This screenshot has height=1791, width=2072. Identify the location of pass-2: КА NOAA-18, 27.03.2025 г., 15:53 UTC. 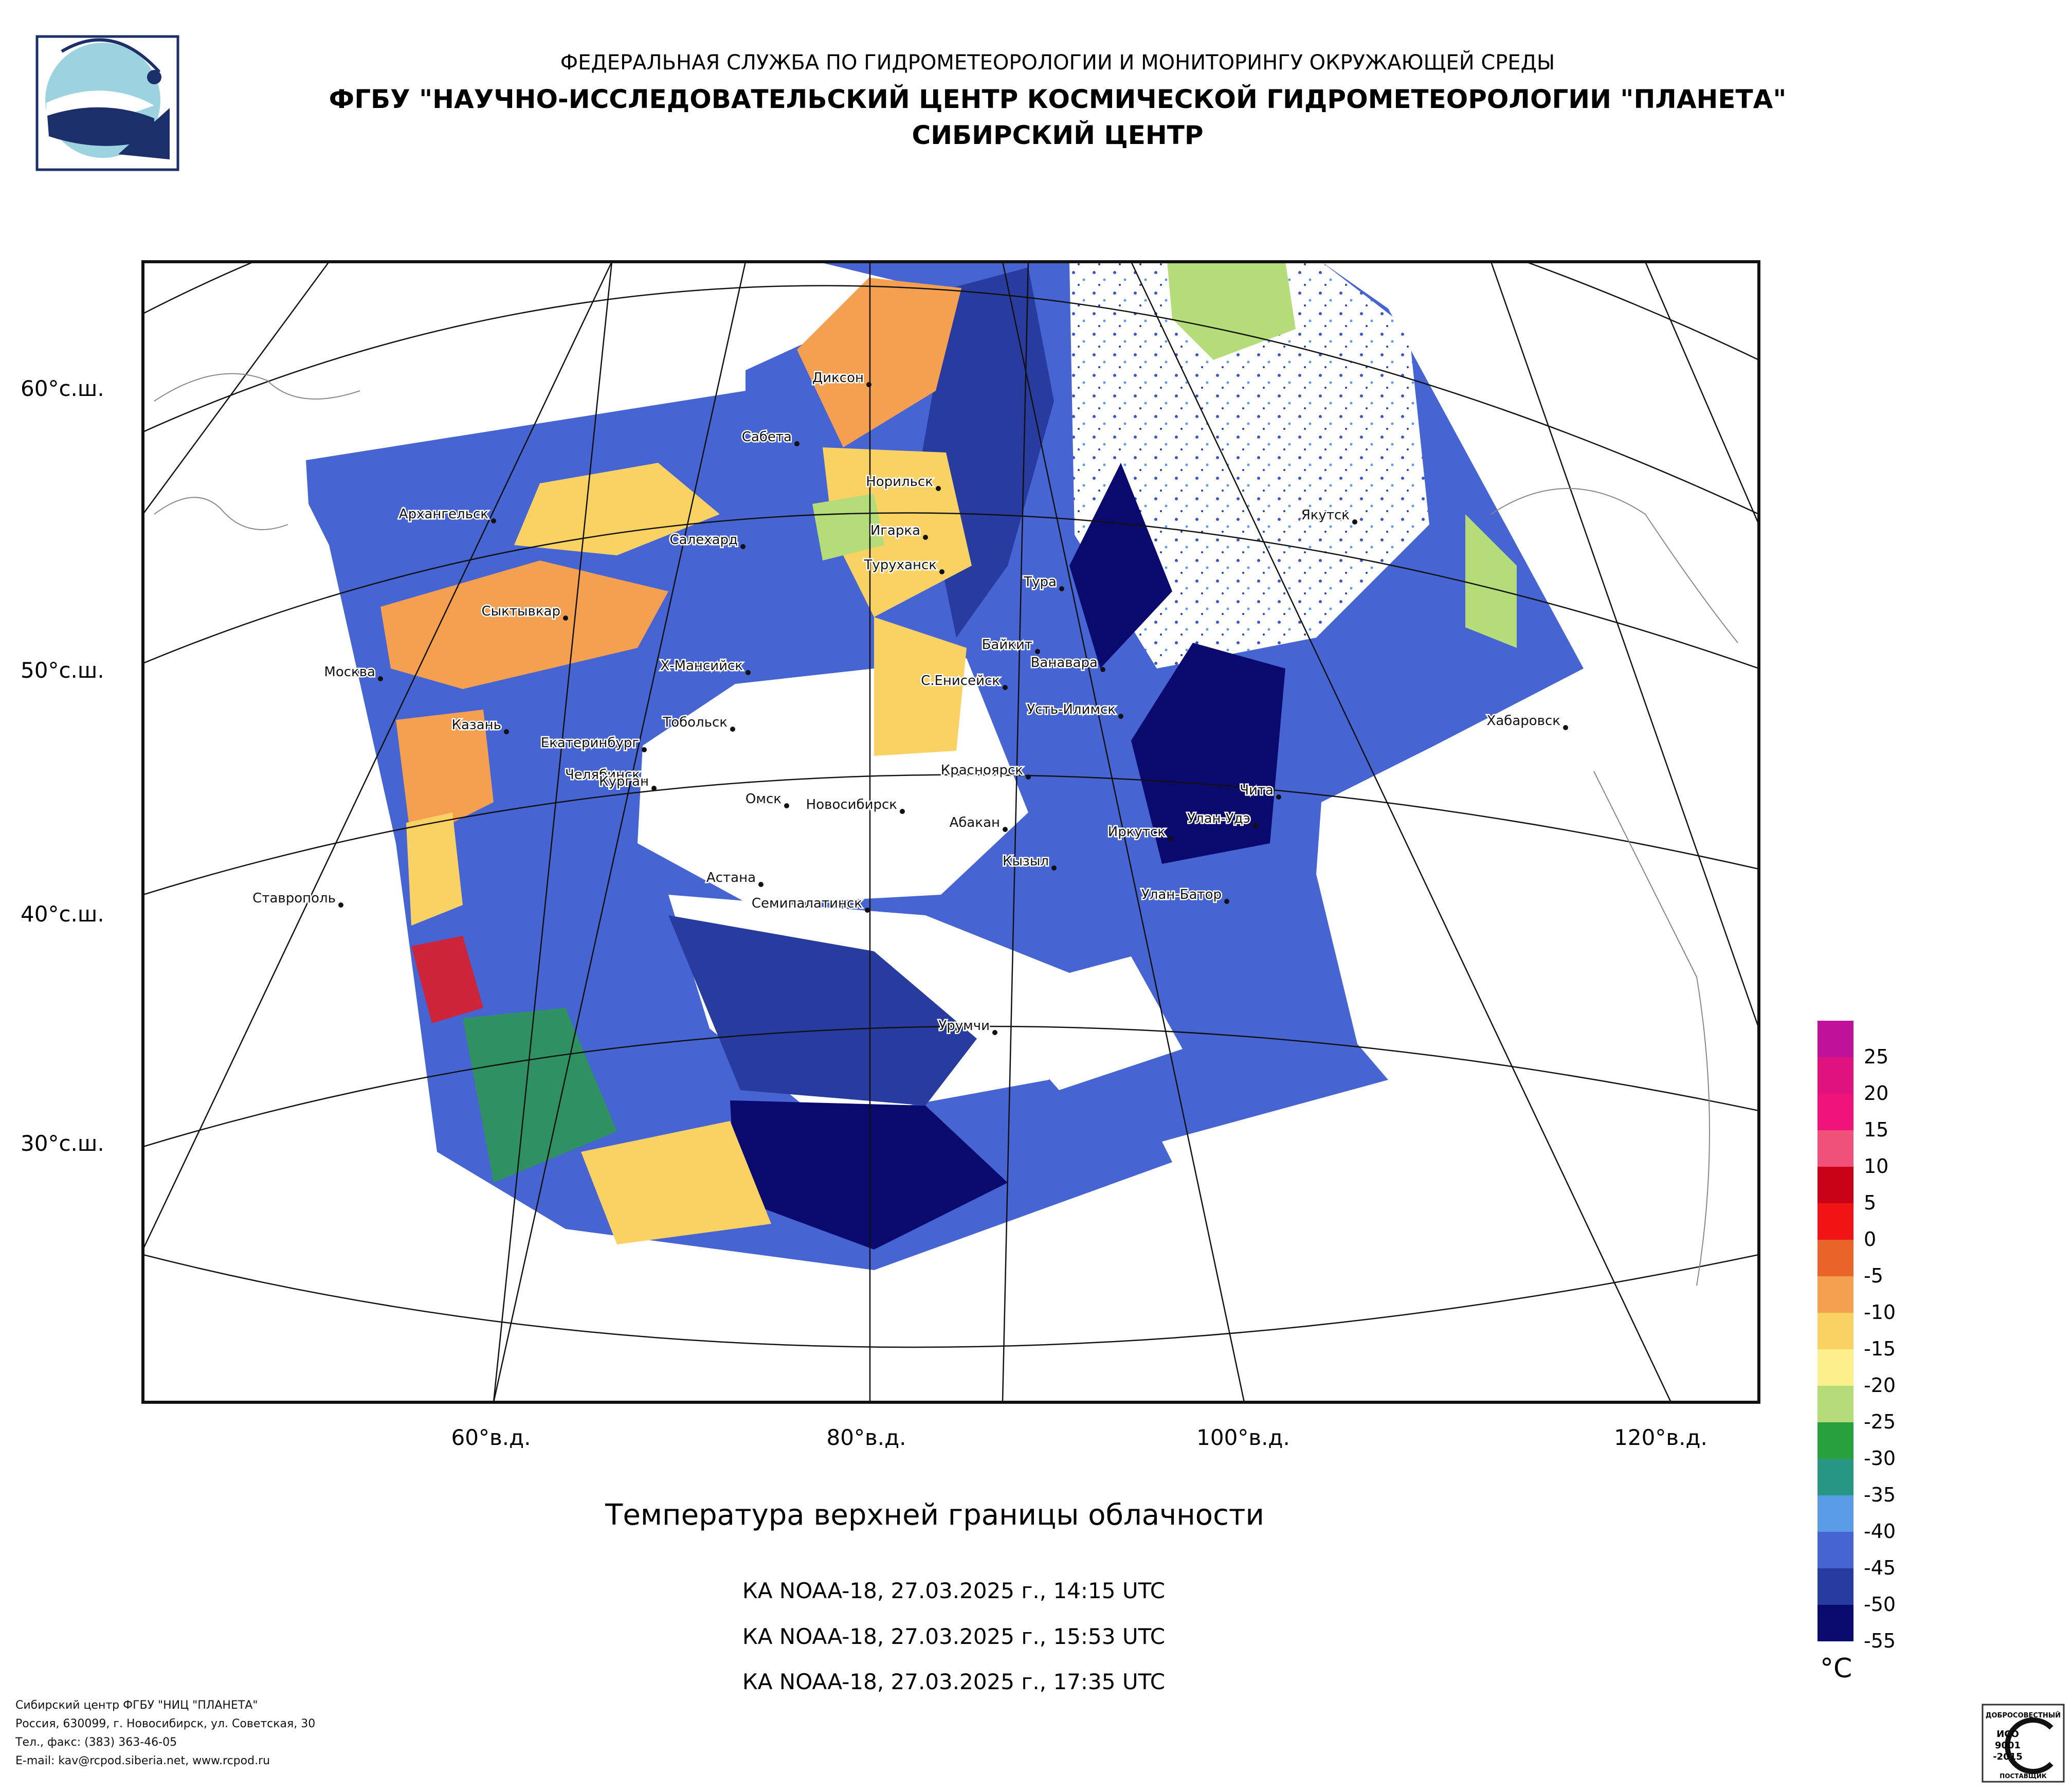
(953, 1636).